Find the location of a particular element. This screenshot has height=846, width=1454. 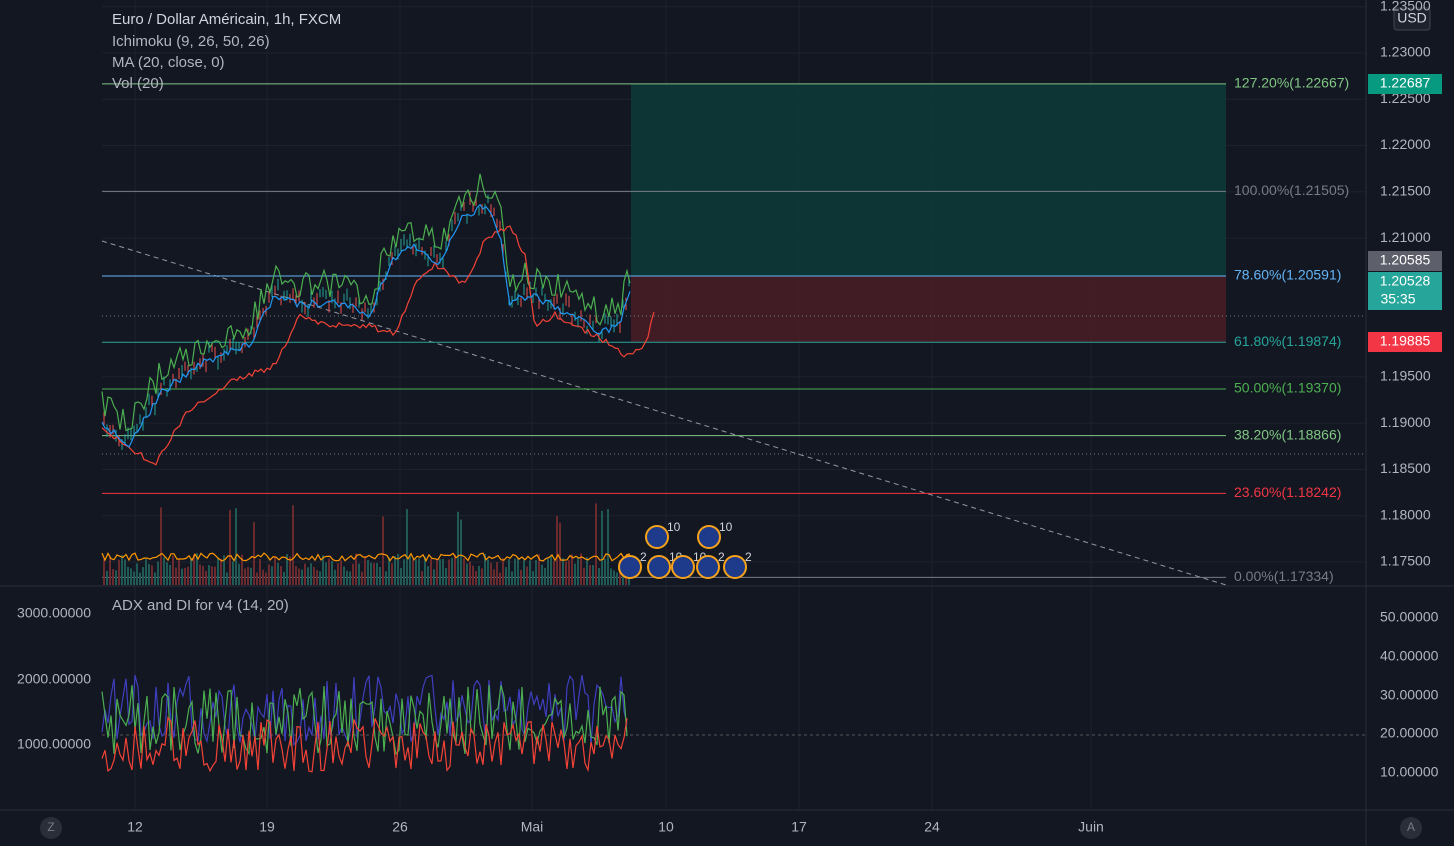

current-price: 1.20528 is located at coordinates (1405, 281).